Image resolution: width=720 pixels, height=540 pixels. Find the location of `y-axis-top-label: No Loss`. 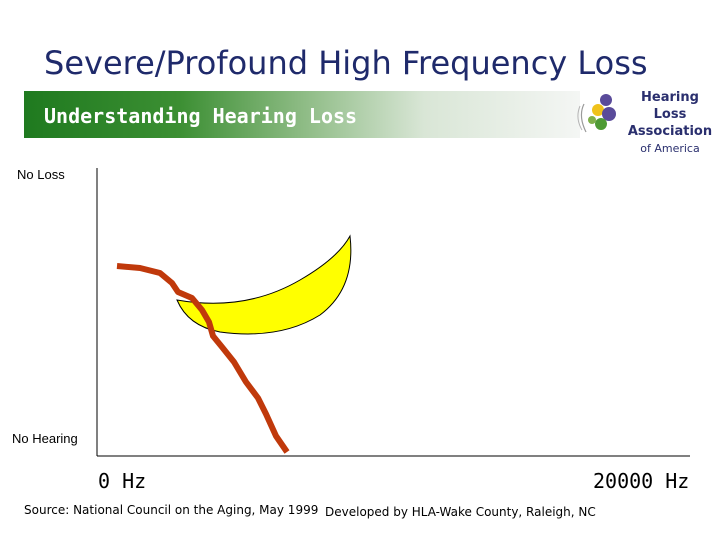

y-axis-top-label: No Loss is located at coordinates (41, 174).